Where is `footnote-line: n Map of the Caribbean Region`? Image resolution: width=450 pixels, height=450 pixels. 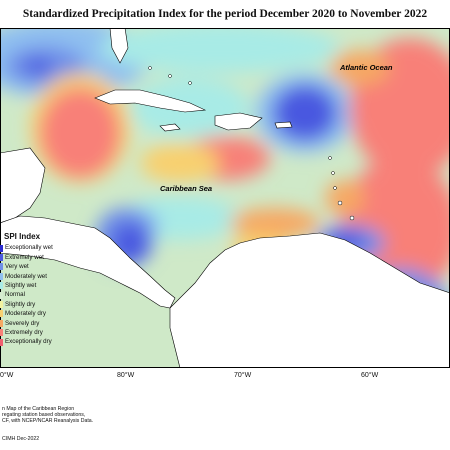 footnote-line: n Map of the Caribbean Region is located at coordinates (38, 409).